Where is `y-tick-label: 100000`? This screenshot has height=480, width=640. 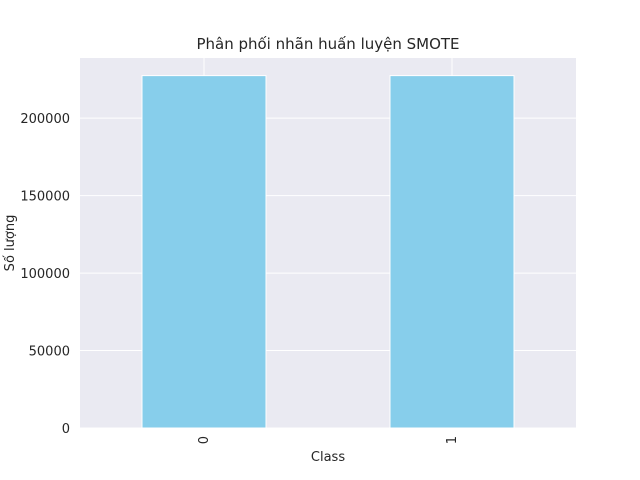 y-tick-label: 100000 is located at coordinates (45, 274).